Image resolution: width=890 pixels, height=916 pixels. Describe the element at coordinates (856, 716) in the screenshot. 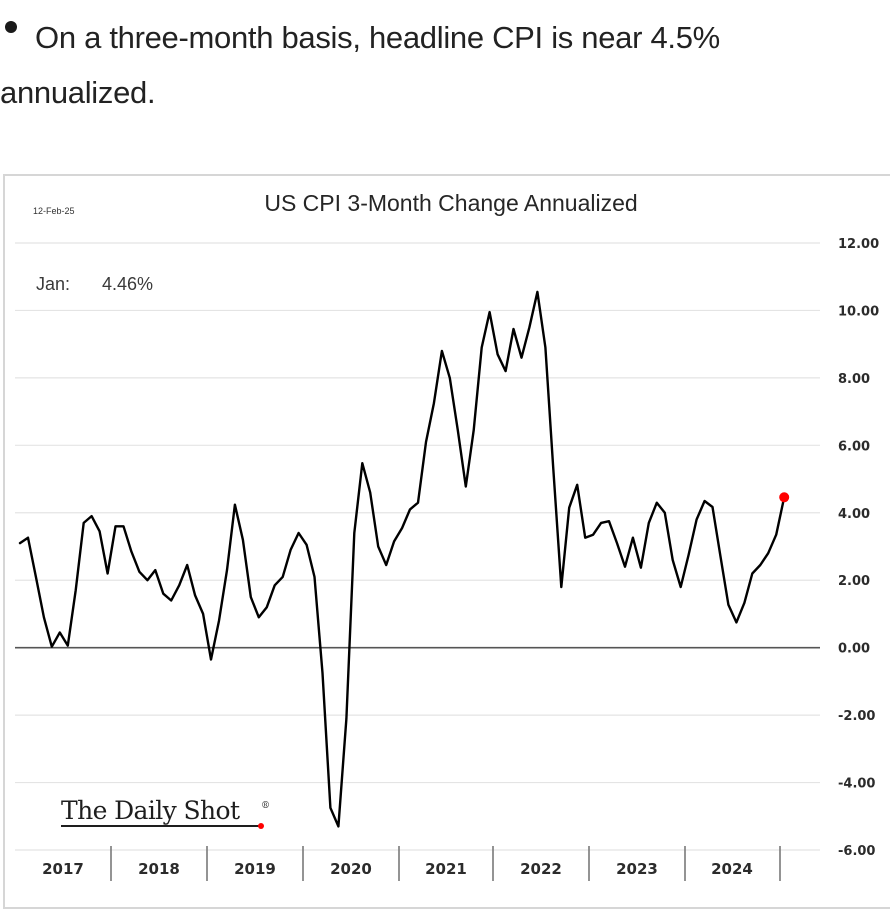

I see `y-tick-label: -2.00` at that location.